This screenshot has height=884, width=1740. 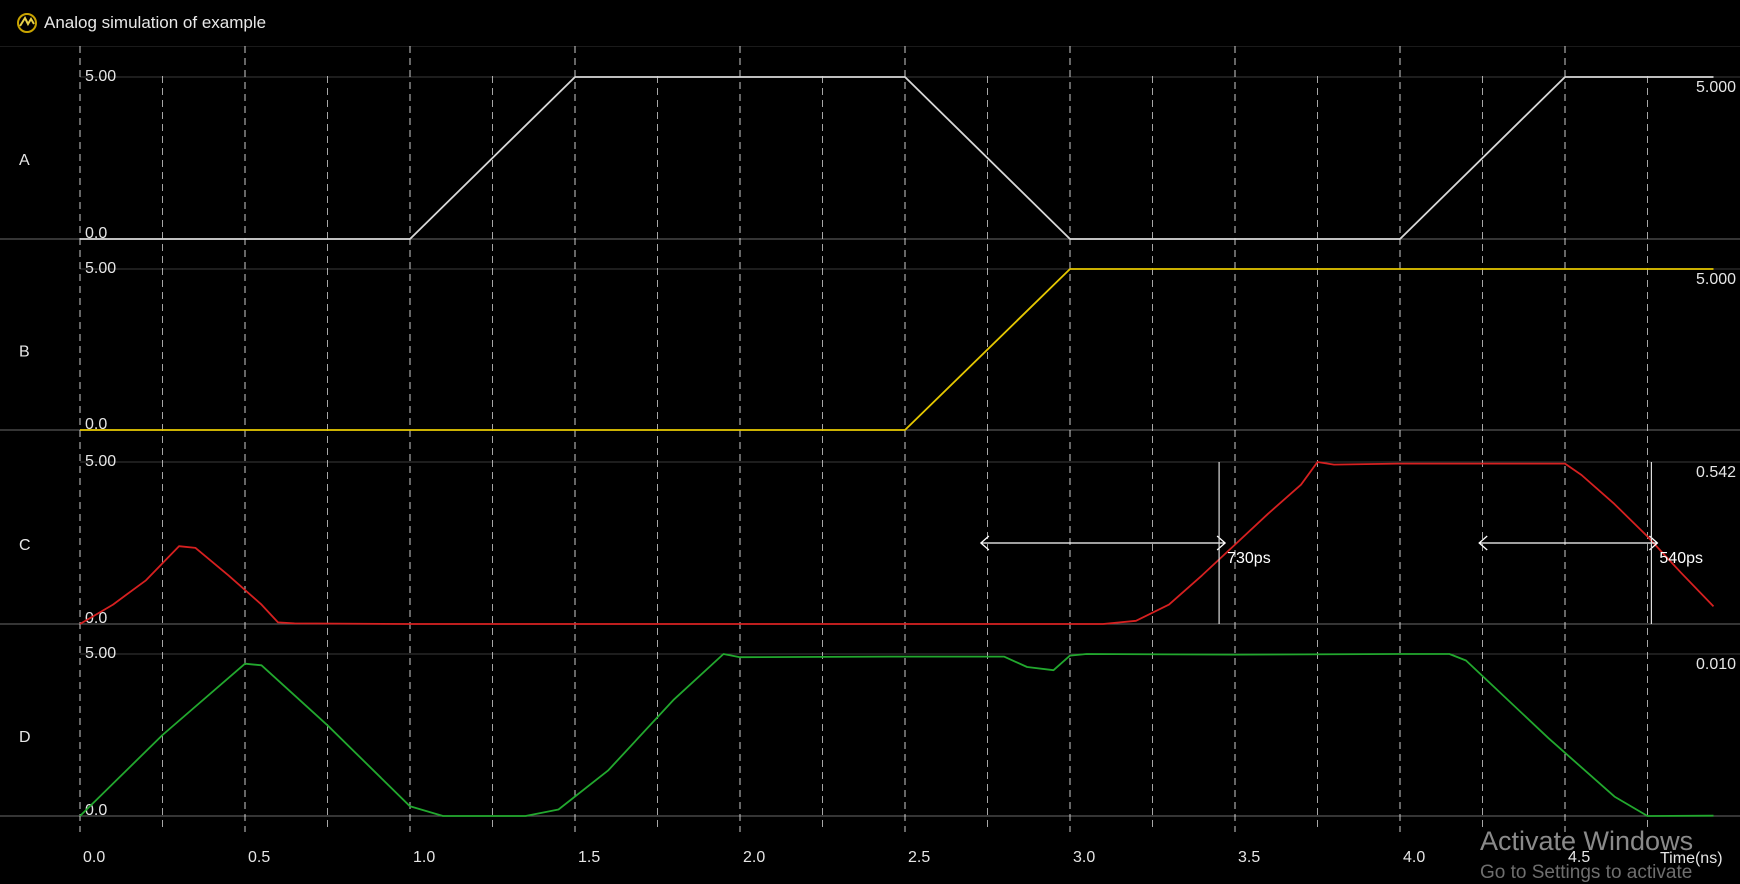 What do you see at coordinates (100, 653) in the screenshot?
I see `scale-top-label-D: 5.00` at bounding box center [100, 653].